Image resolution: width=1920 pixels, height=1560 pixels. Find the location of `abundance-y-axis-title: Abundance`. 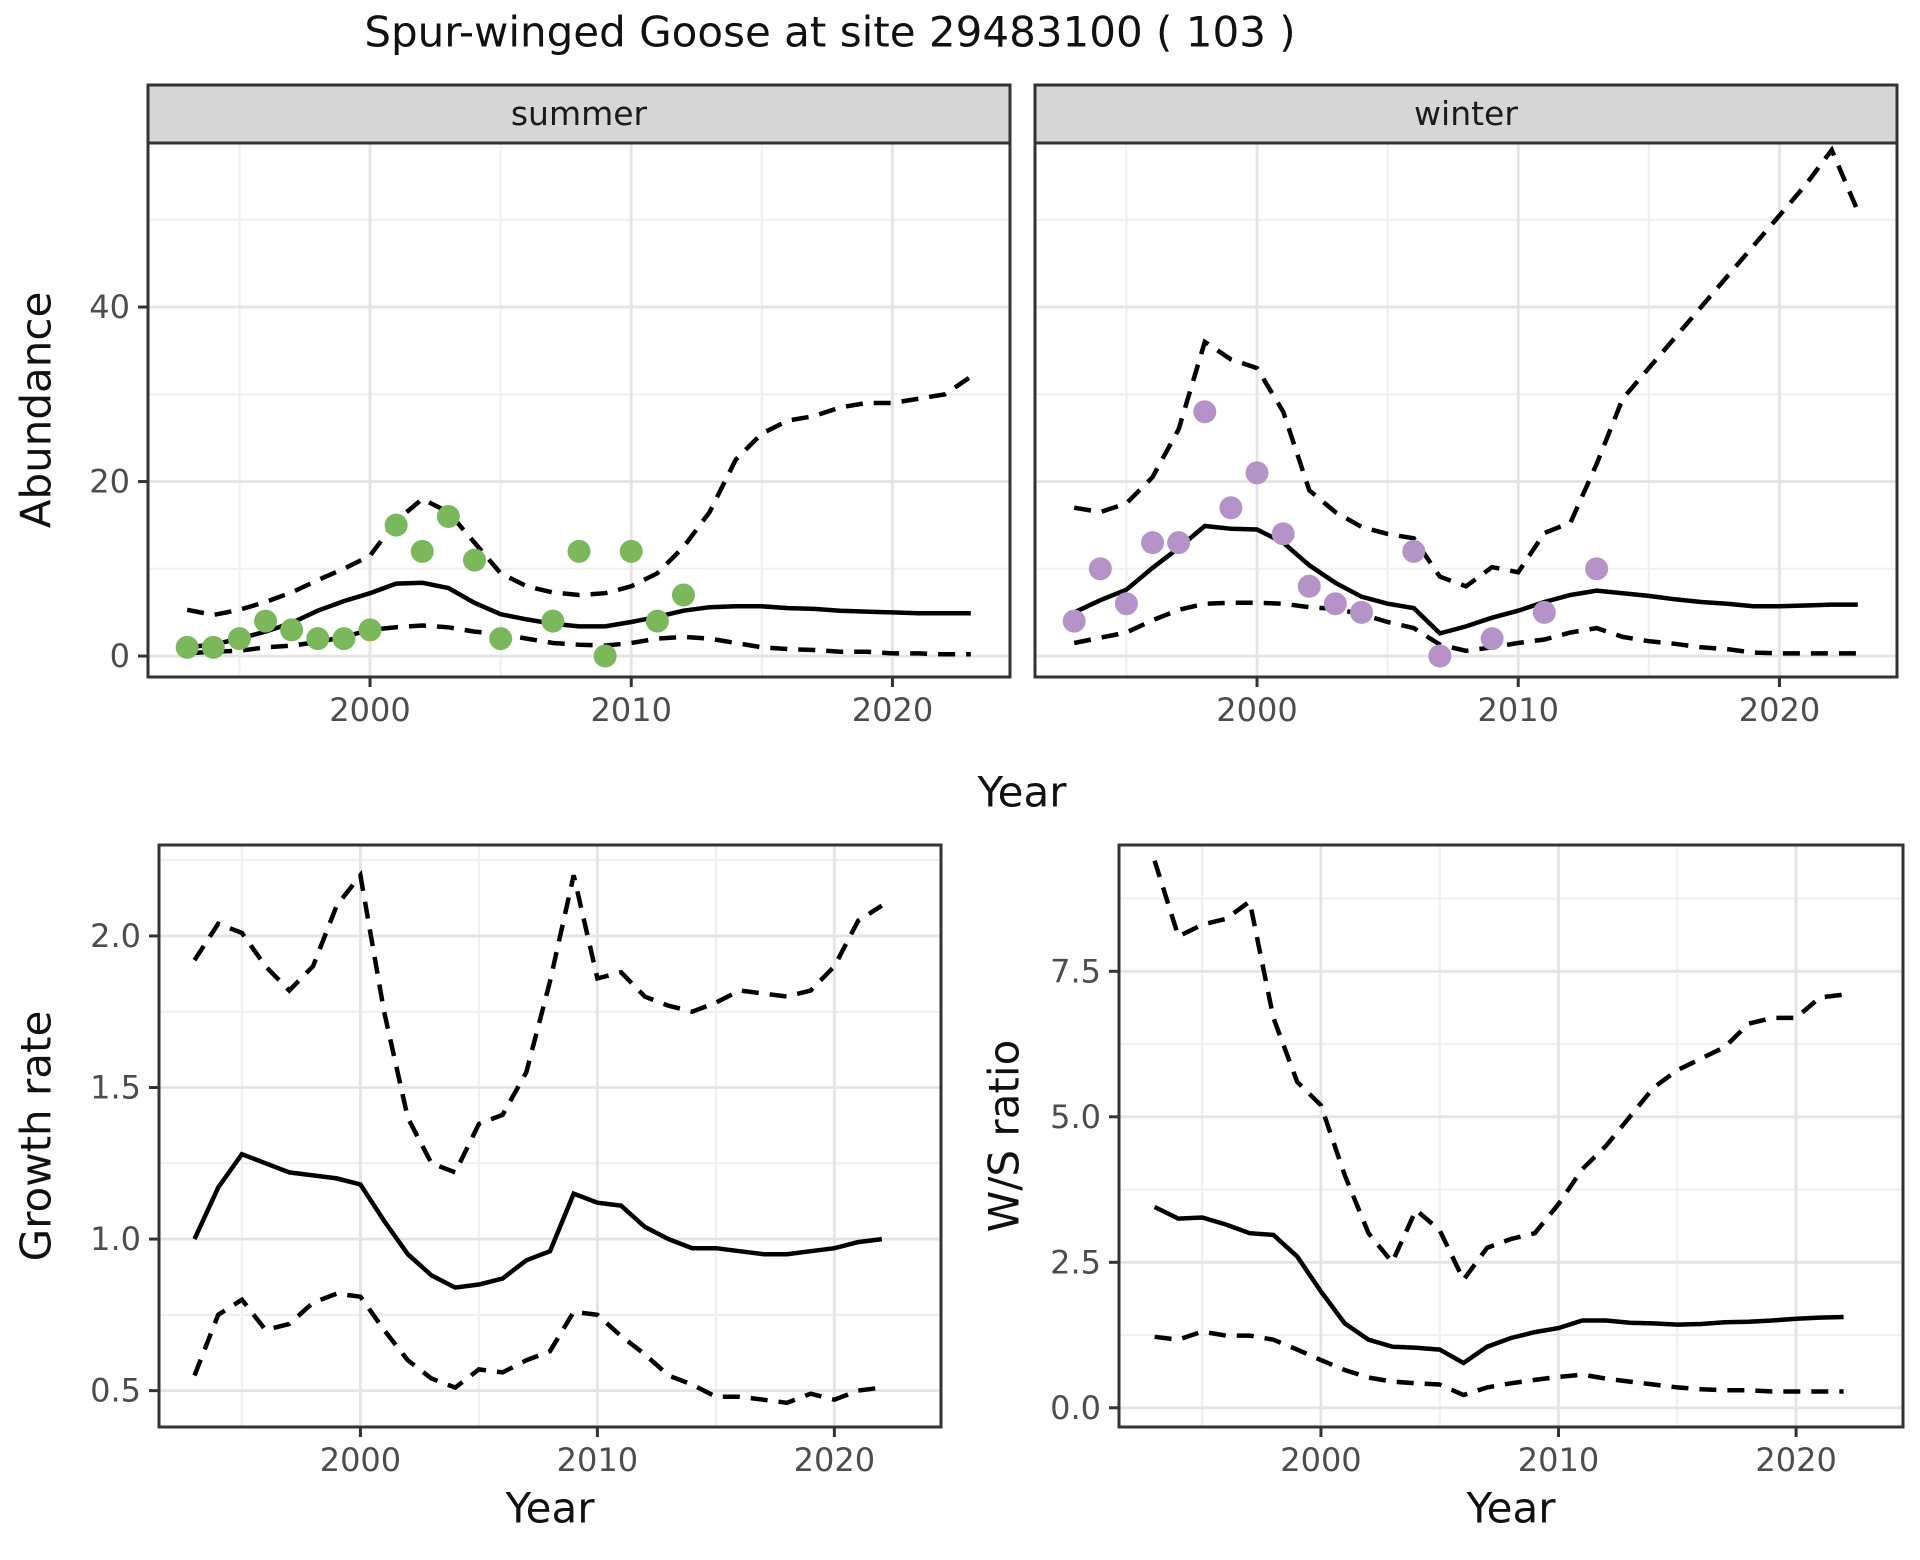

abundance-y-axis-title: Abundance is located at coordinates (36, 410).